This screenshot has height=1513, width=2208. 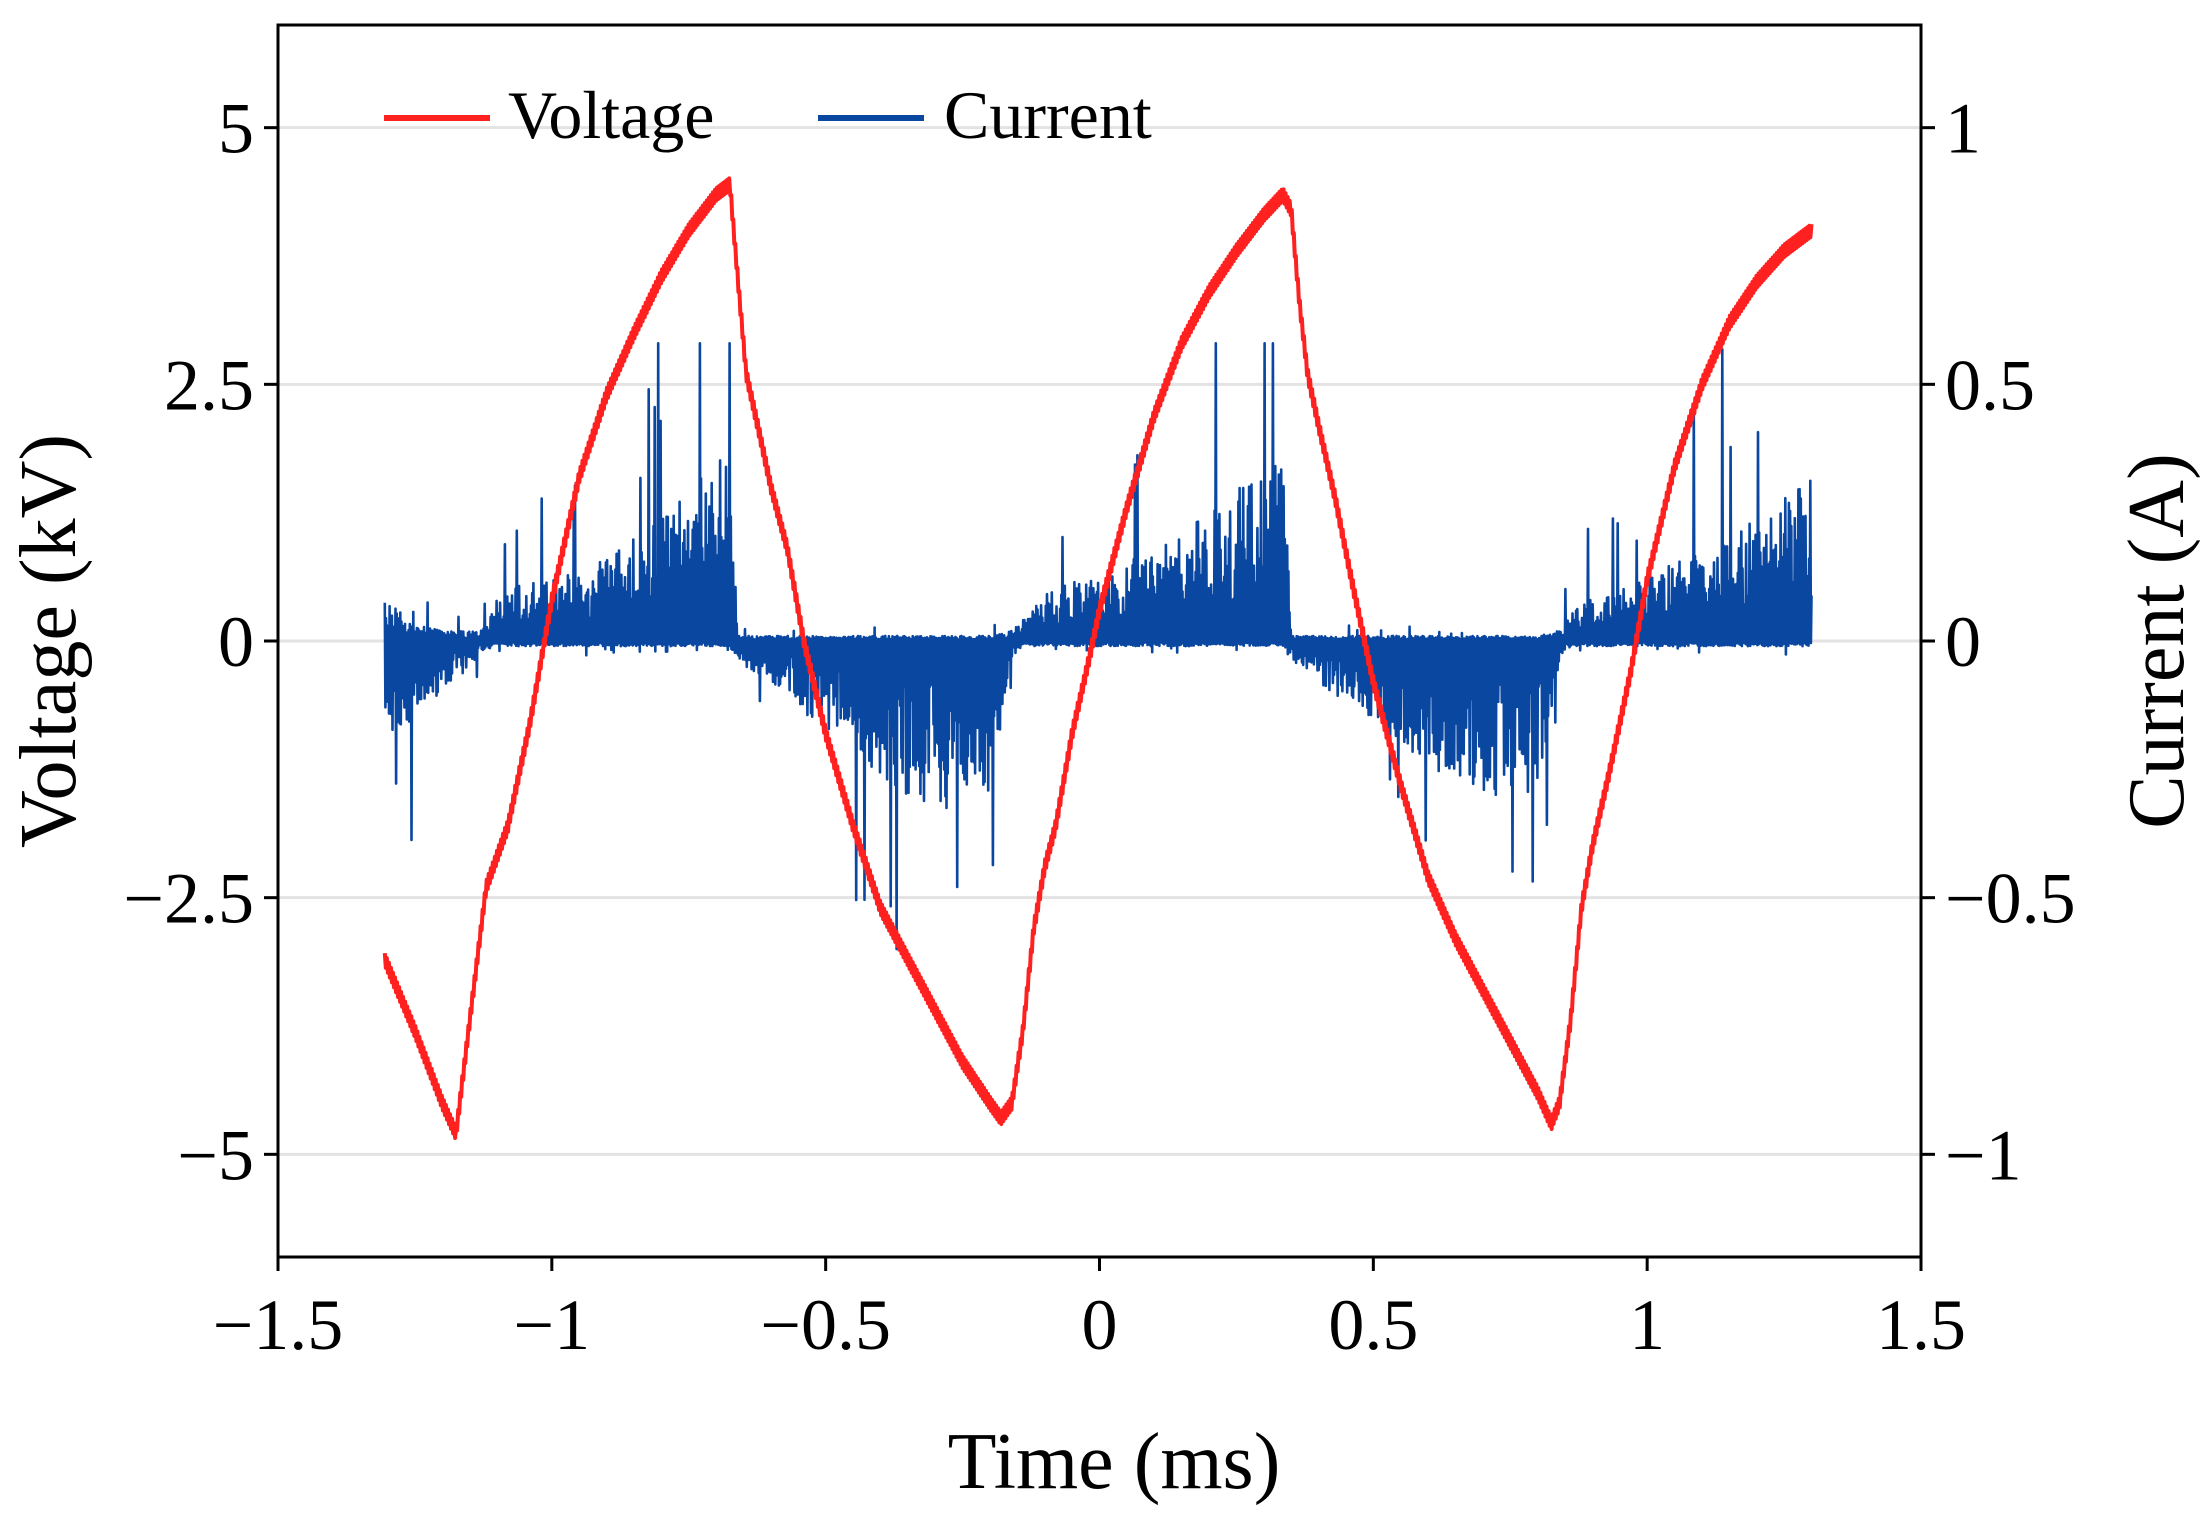 What do you see at coordinates (768, 115) in the screenshot?
I see `legend: Voltage Current` at bounding box center [768, 115].